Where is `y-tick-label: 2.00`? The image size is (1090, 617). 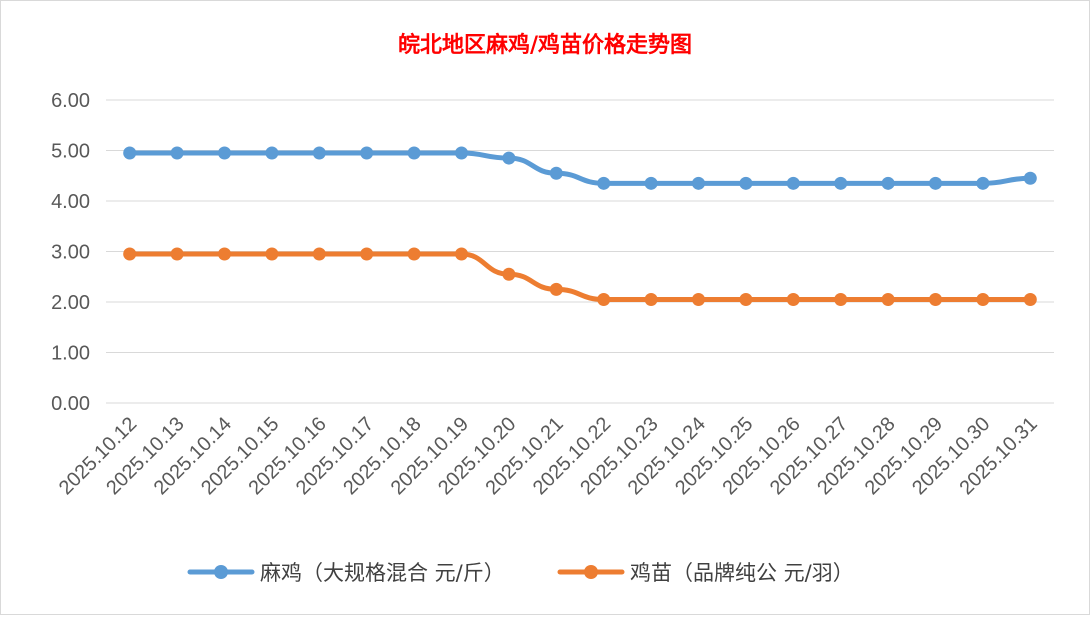 y-tick-label: 2.00 is located at coordinates (70, 303).